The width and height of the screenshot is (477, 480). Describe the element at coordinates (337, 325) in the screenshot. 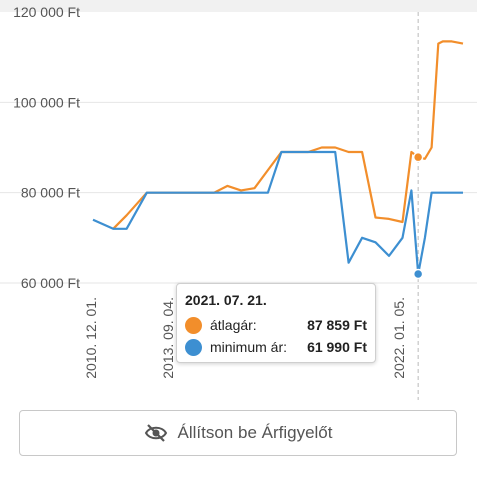

I see `tooltip-value-average: 87 859 Ft` at that location.